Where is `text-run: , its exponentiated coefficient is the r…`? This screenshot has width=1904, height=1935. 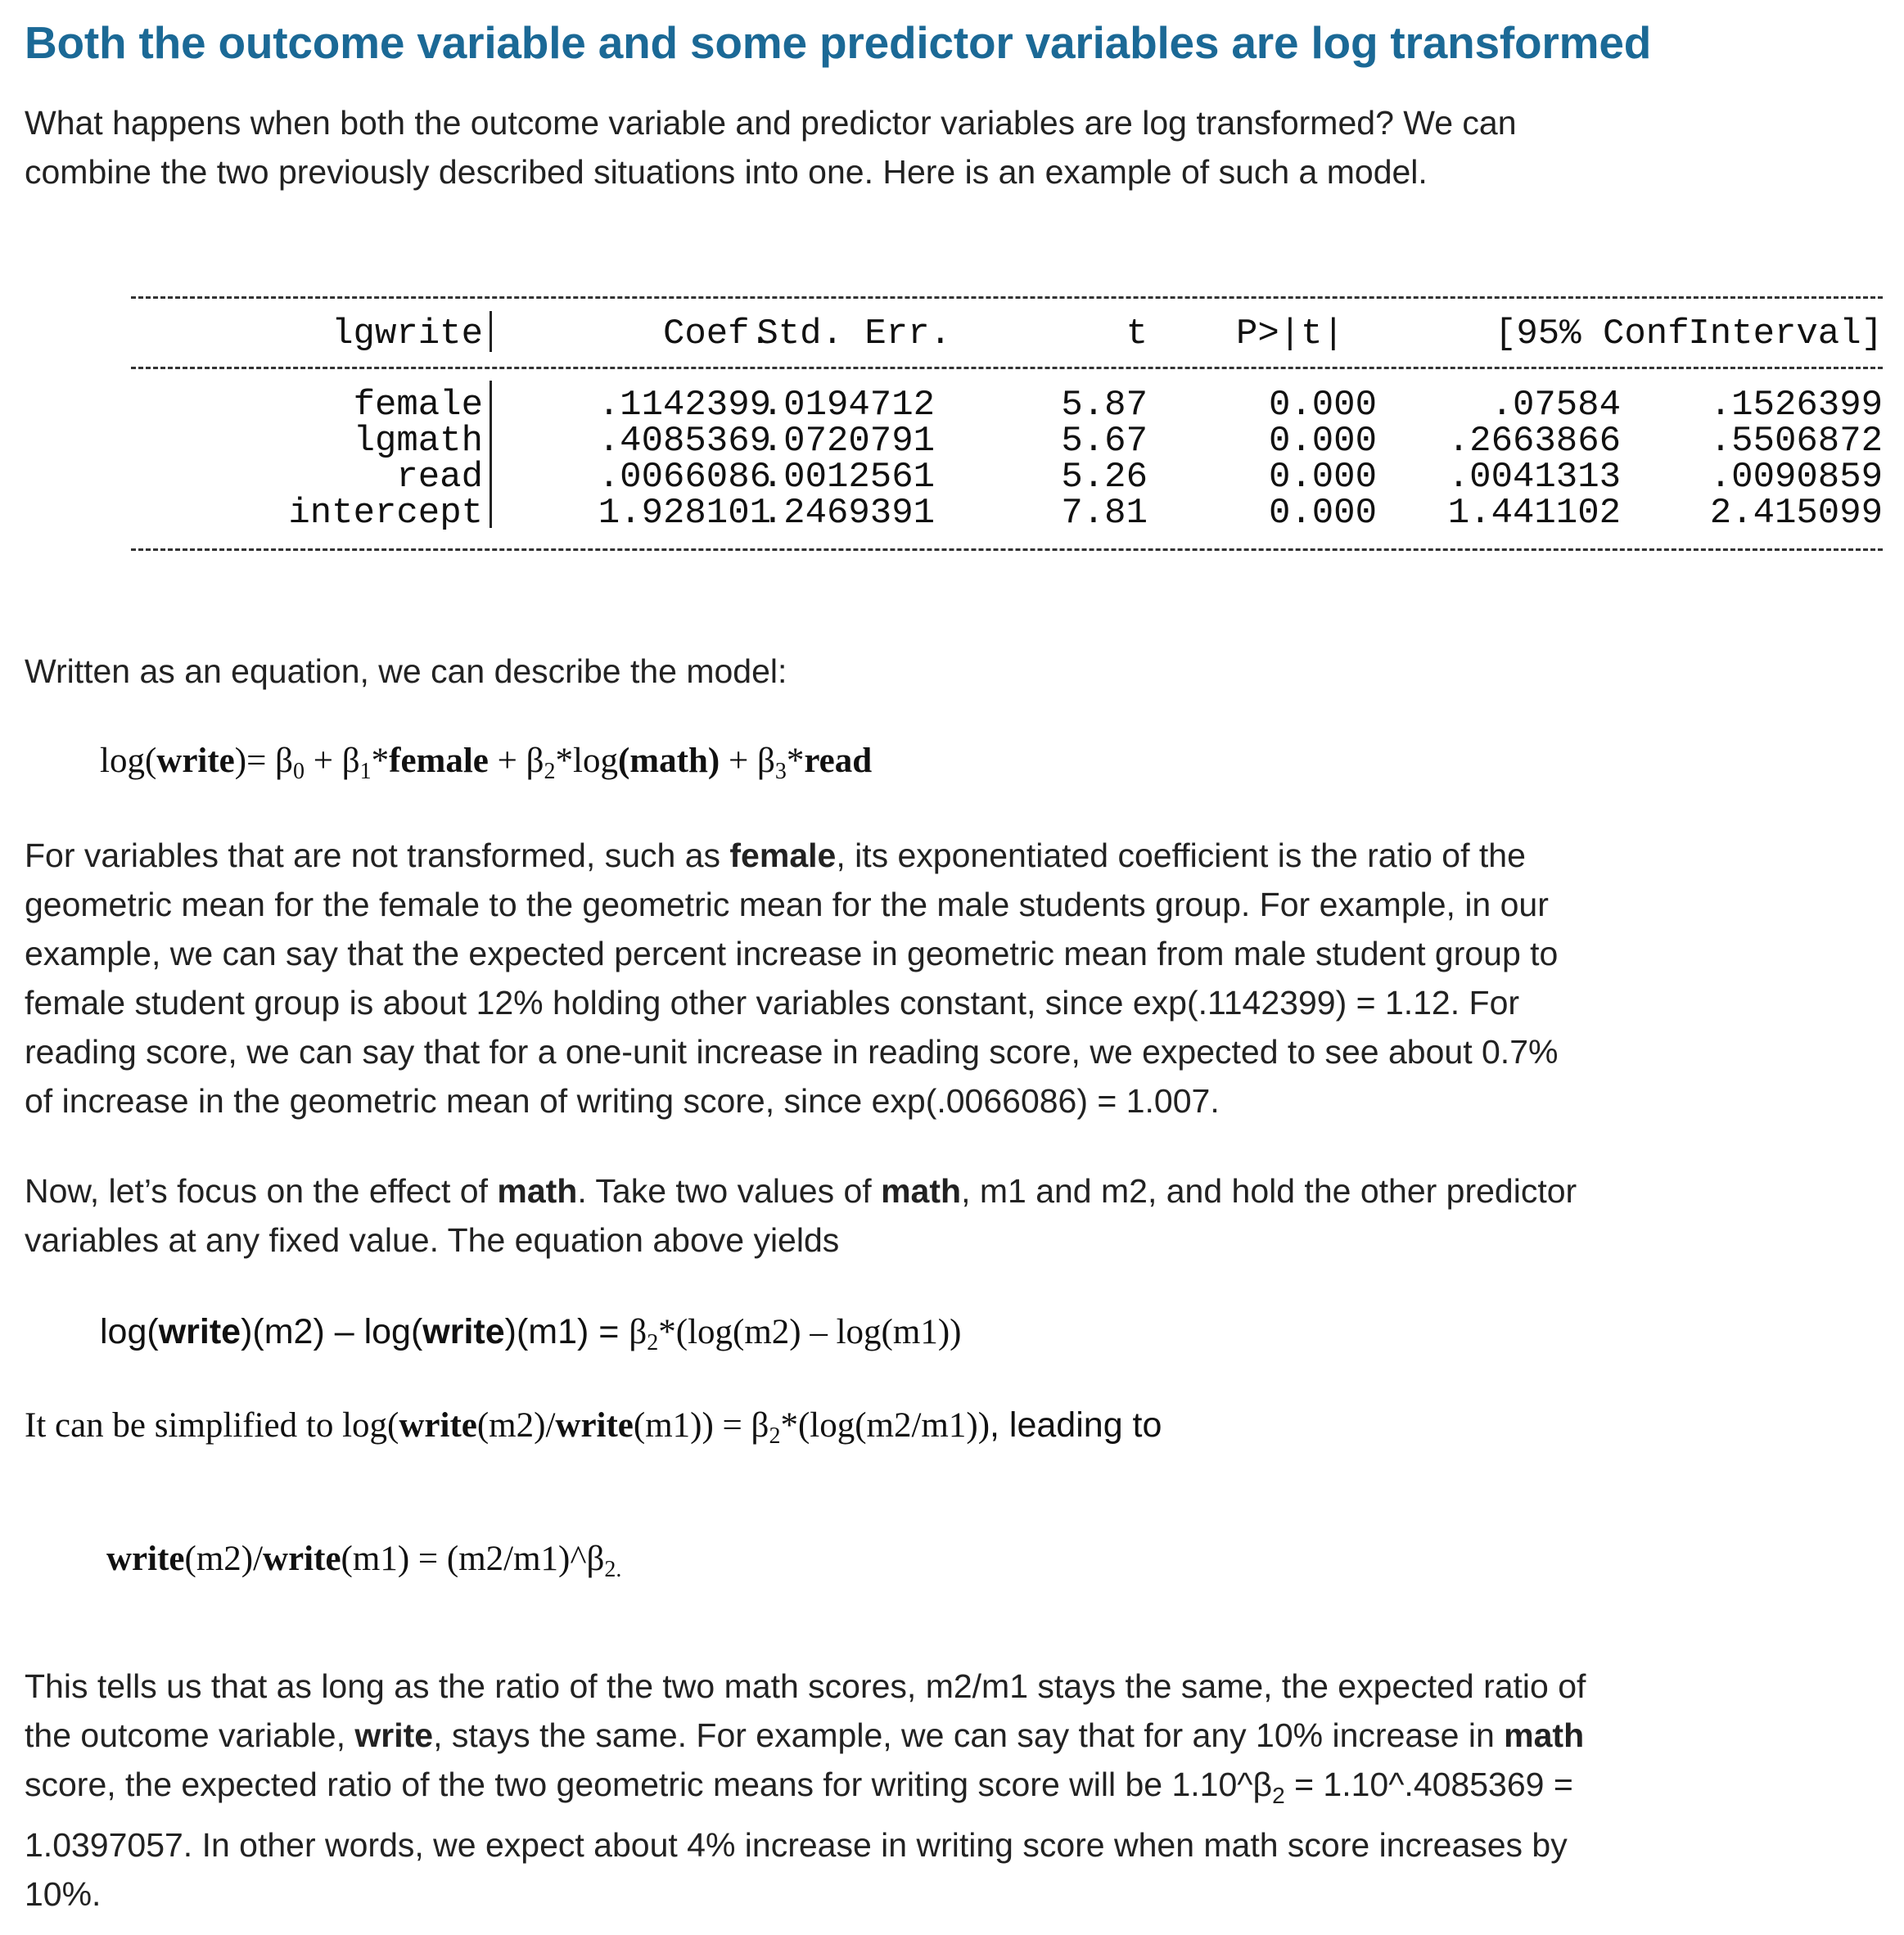
text-run: , its exponentiated coefficient is the r… is located at coordinates (1181, 856).